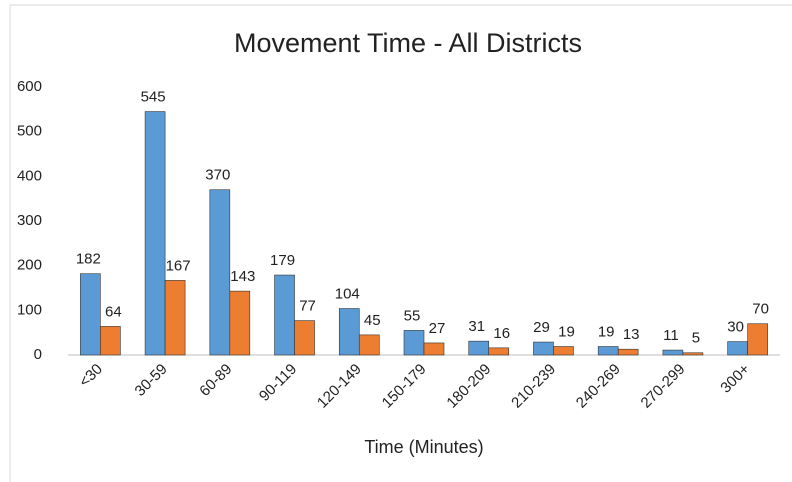  What do you see at coordinates (29, 86) in the screenshot?
I see `y-tick-label: 600` at bounding box center [29, 86].